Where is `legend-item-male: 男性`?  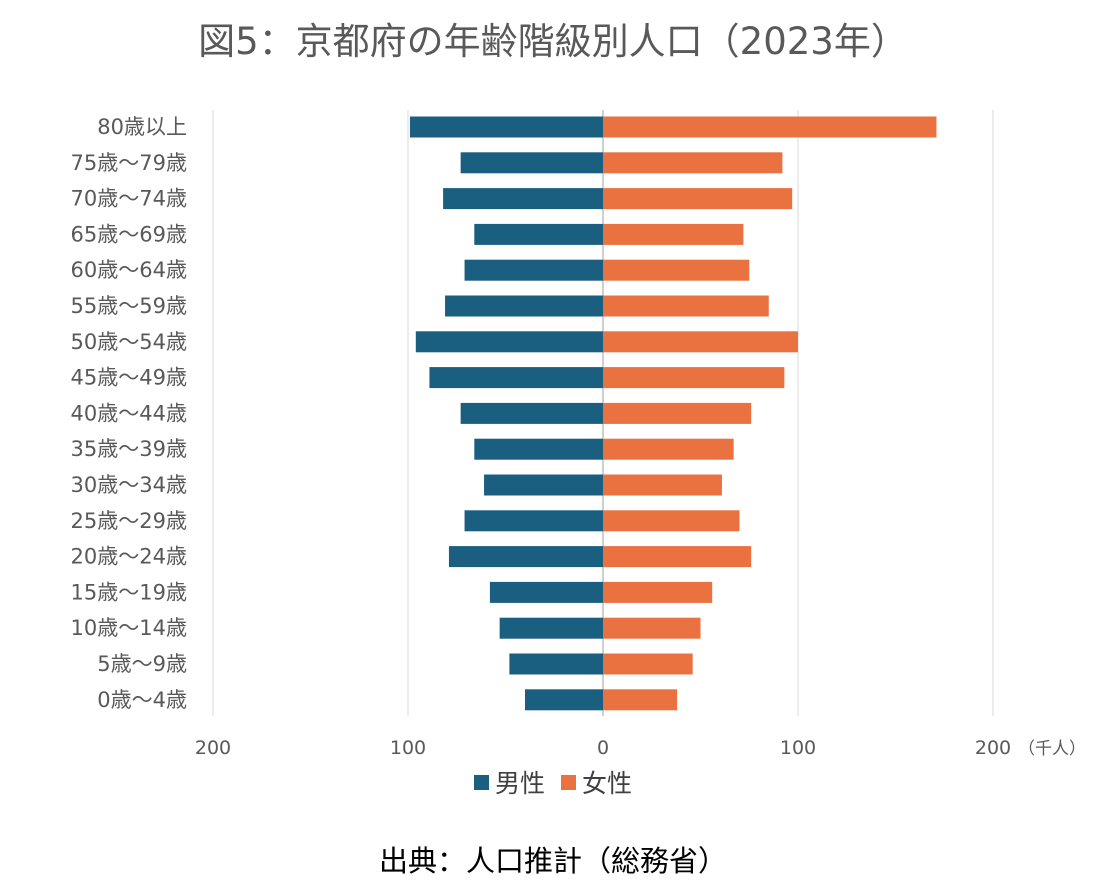
legend-item-male: 男性 is located at coordinates (509, 782).